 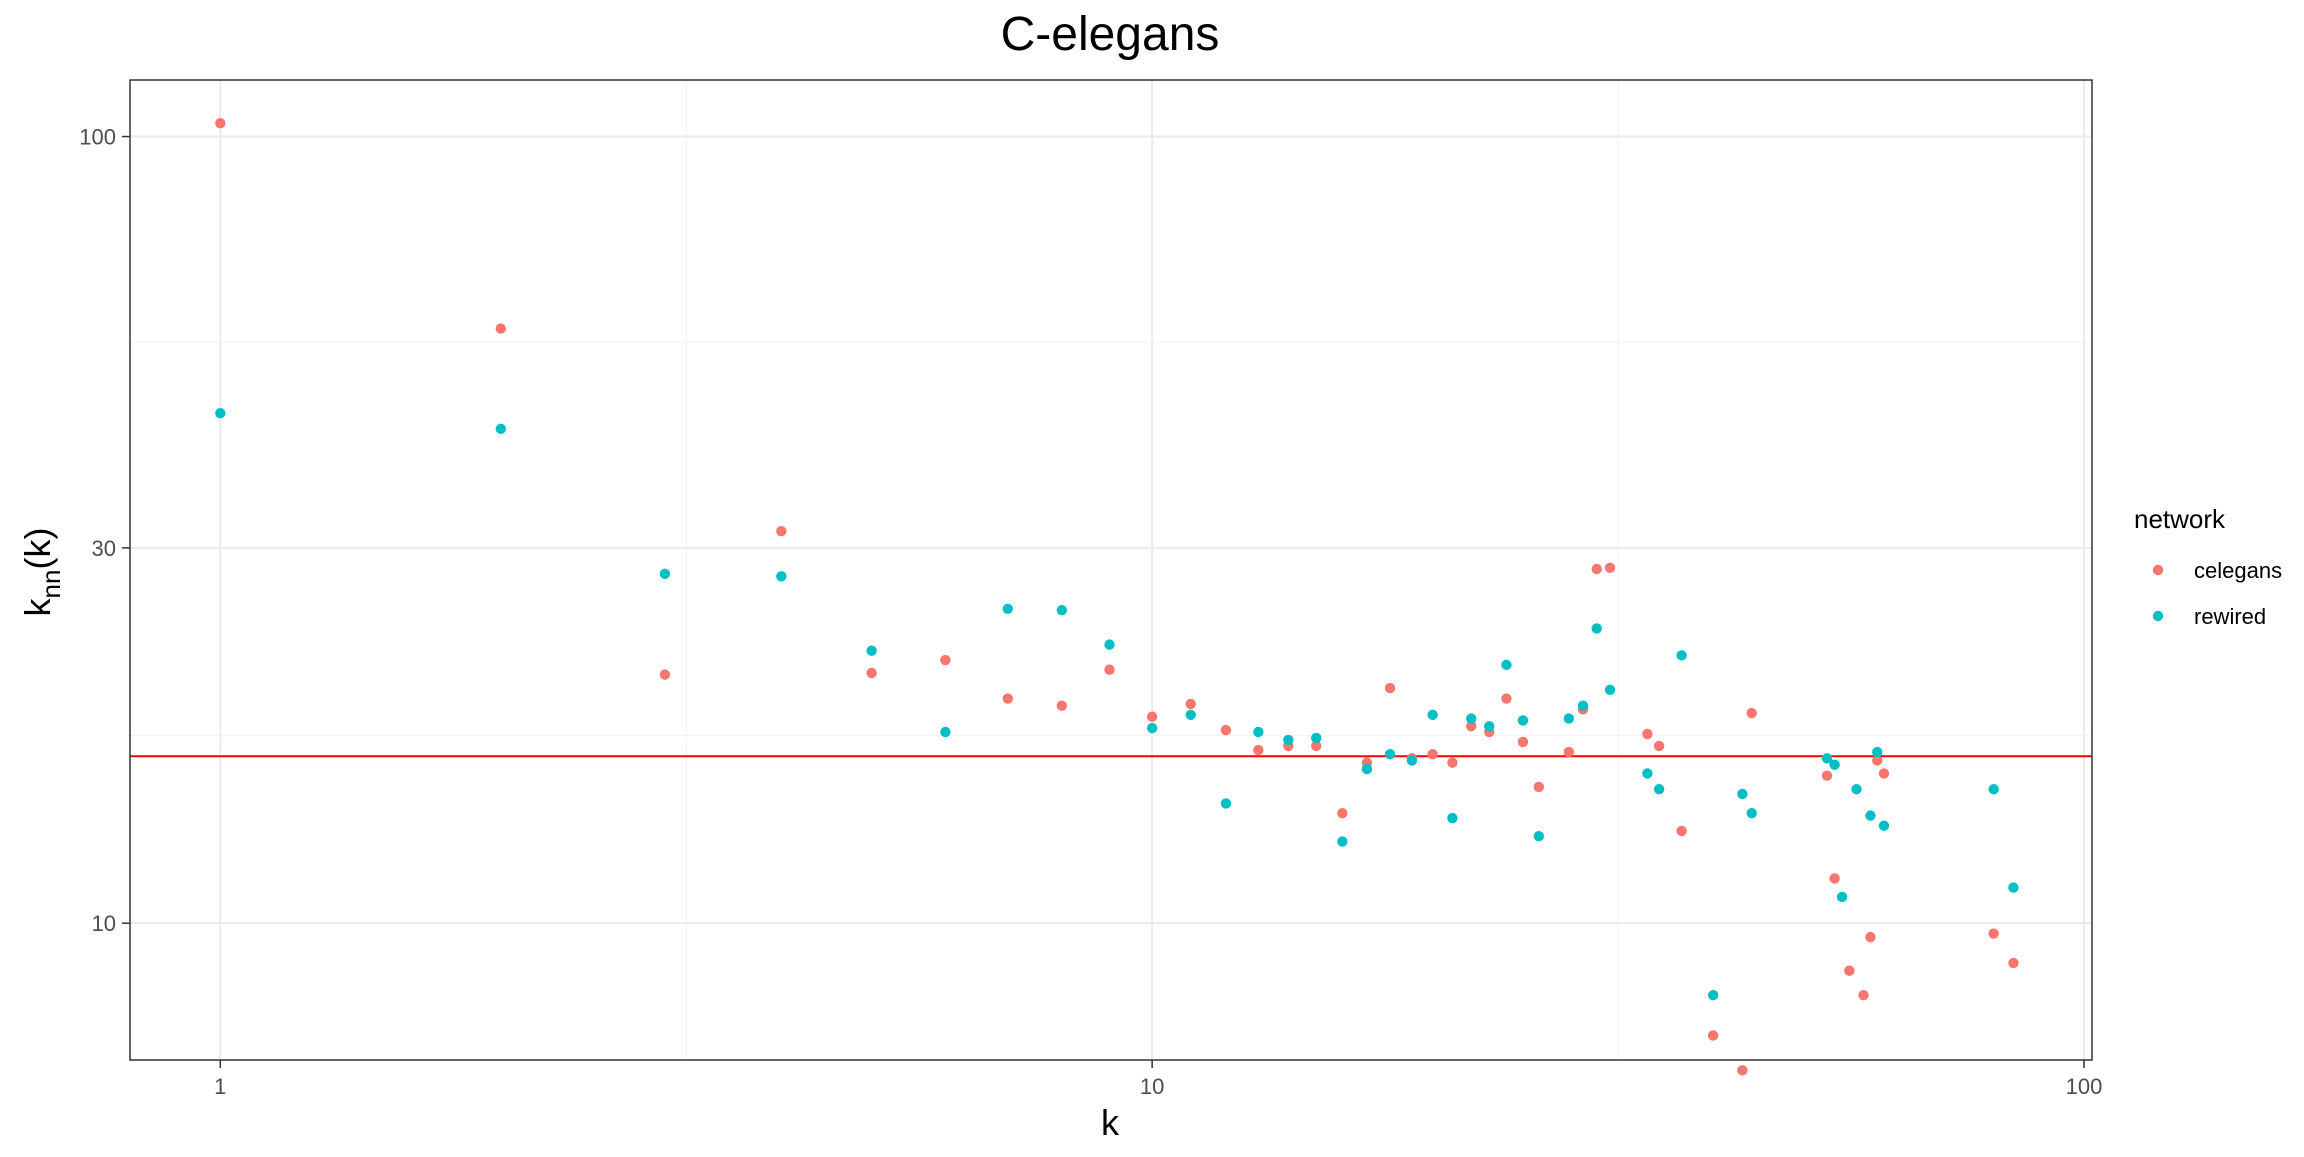 I want to click on x-tick-label: 10, so click(x=1152, y=1086).